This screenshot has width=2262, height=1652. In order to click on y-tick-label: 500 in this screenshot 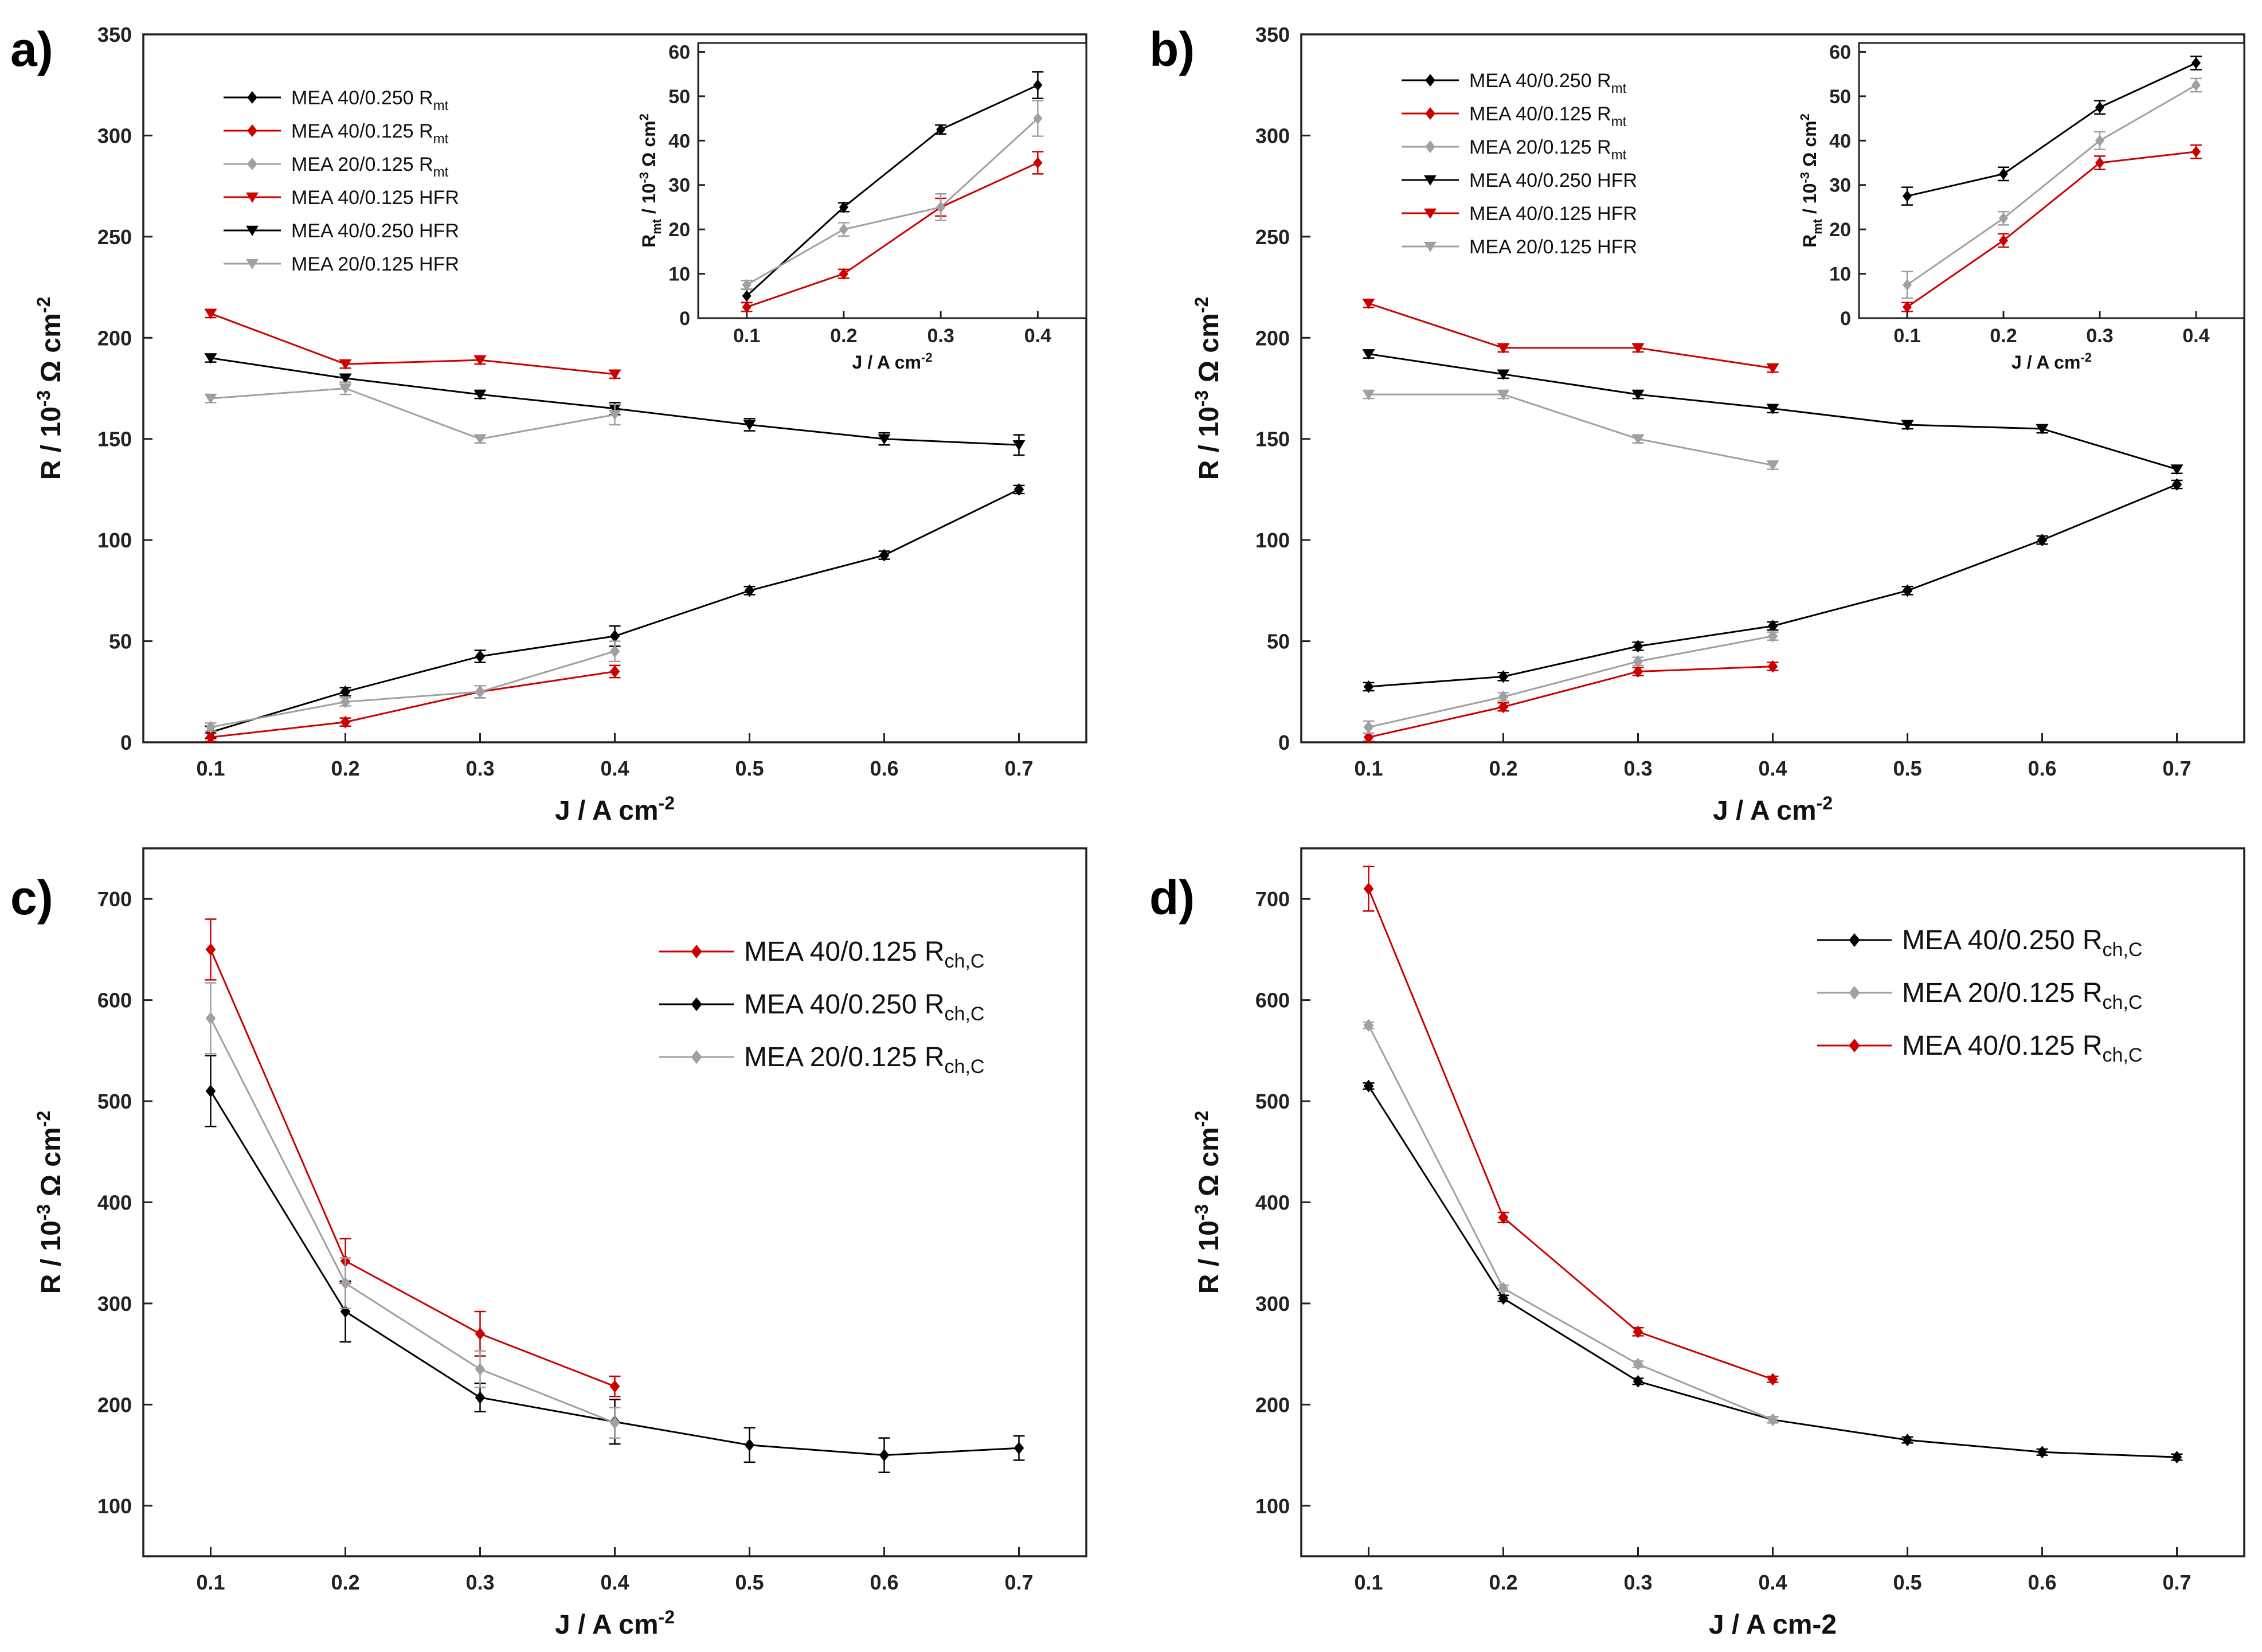, I will do `click(114, 1101)`.